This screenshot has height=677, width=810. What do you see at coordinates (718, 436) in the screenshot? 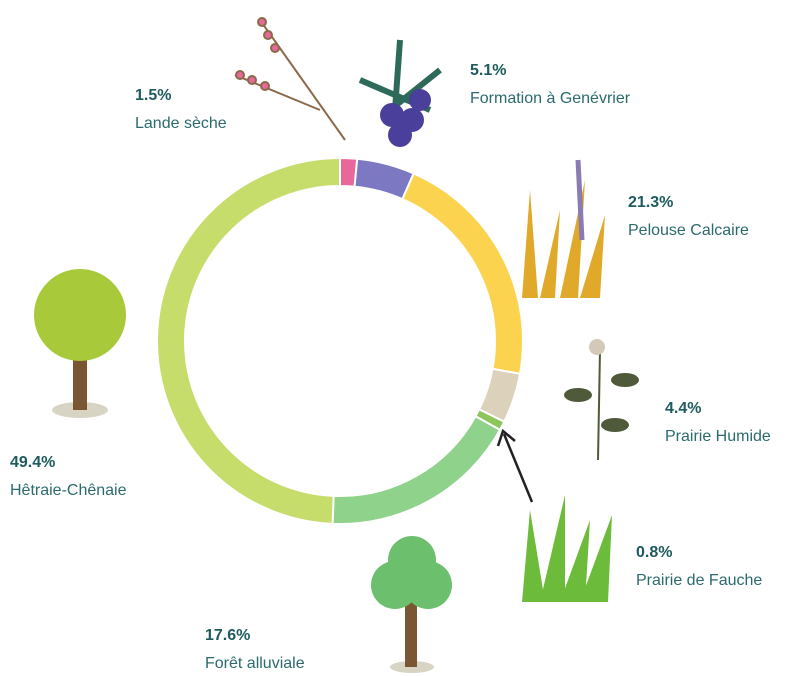
I see `category-label: Prairie Humide` at bounding box center [718, 436].